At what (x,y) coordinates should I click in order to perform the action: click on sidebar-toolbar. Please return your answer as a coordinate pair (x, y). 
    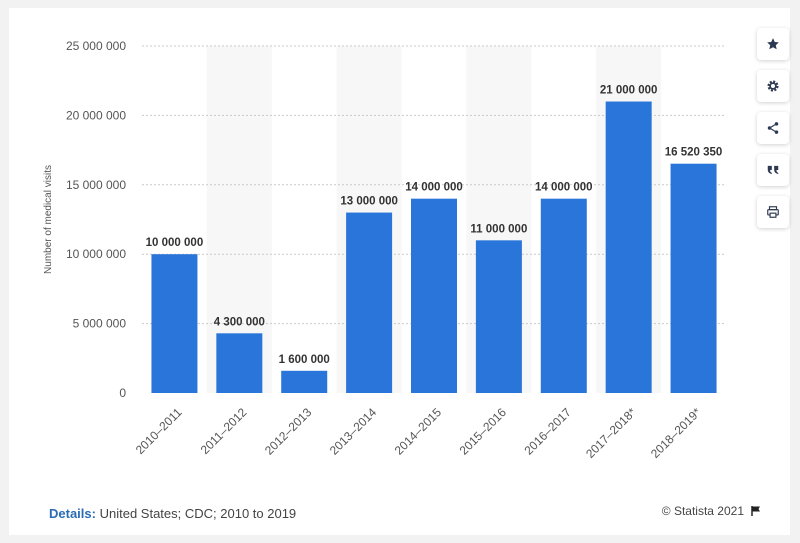
    Looking at the image, I should click on (773, 133).